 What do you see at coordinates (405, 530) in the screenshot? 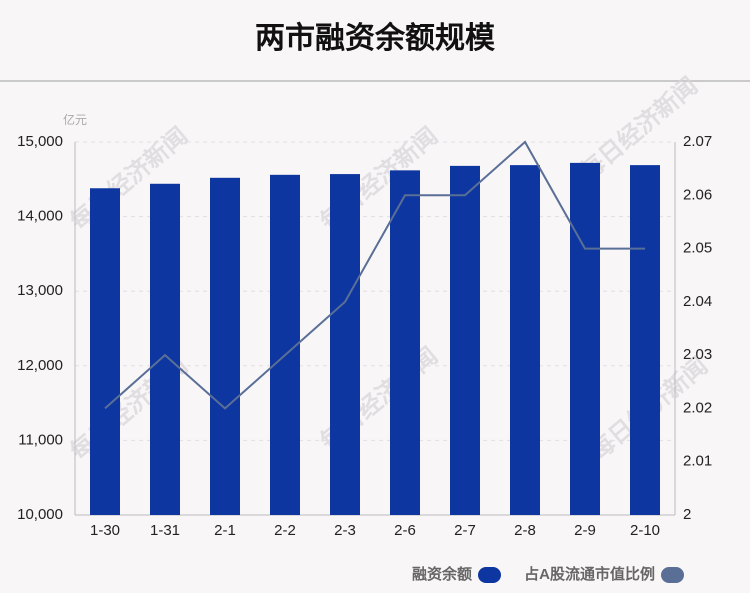
I see `x-tick-label: 2-6` at bounding box center [405, 530].